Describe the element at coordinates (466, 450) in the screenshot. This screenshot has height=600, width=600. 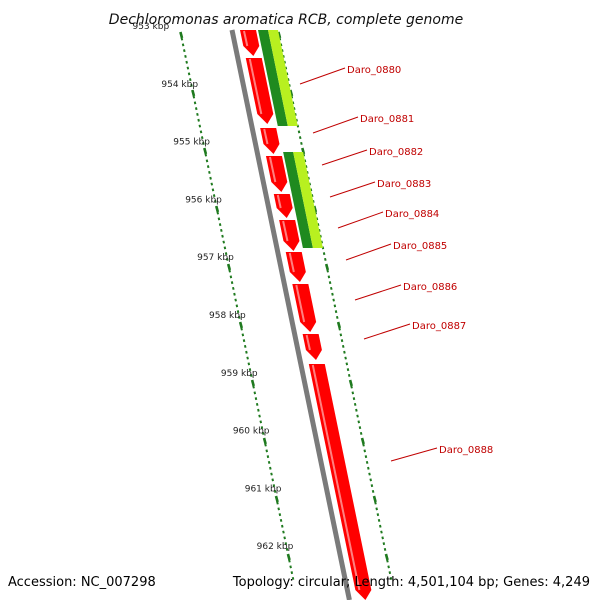
I see `gene-label: Daro_0888` at that location.